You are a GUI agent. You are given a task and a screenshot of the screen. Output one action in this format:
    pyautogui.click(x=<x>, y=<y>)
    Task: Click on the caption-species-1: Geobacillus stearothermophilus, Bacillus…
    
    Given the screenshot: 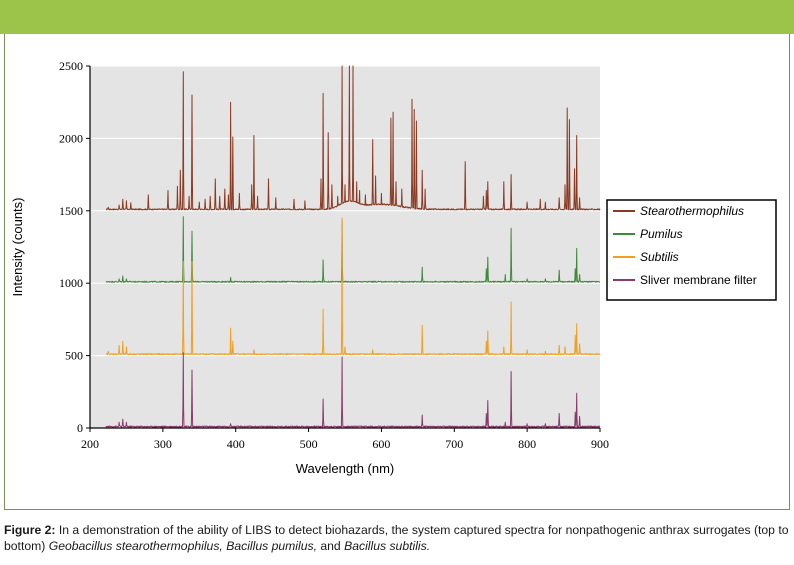 What is the action you would take?
    pyautogui.click(x=182, y=546)
    